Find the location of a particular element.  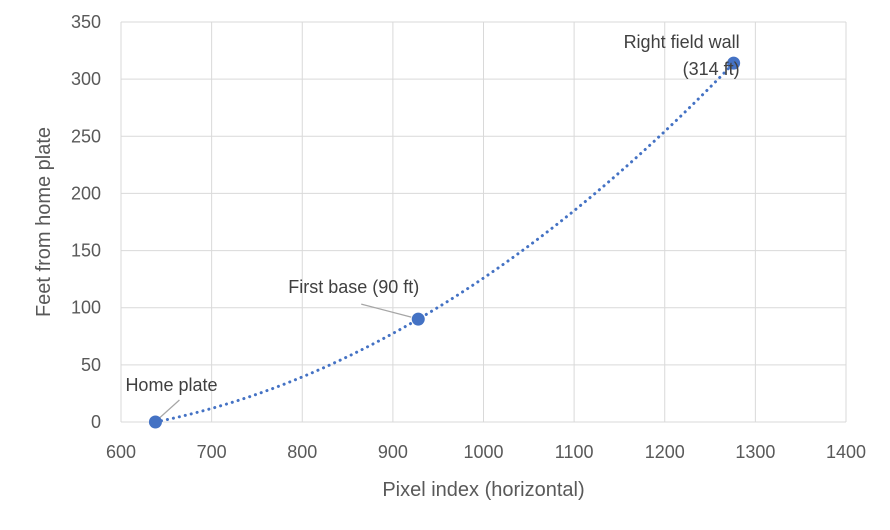

y-axis-ticks: 0 50 100 150 200 250 300 350 is located at coordinates (86, 222).